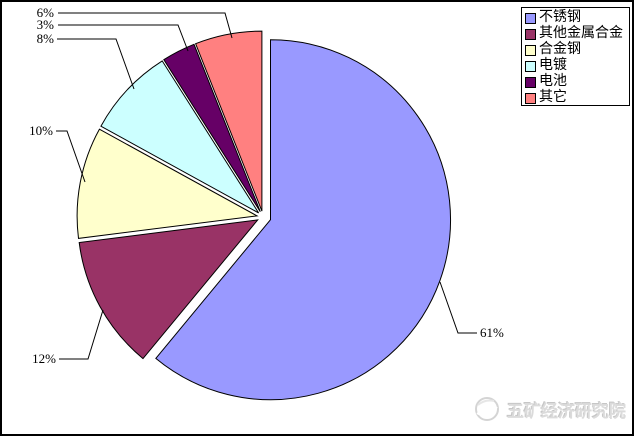  I want to click on legend-label: 电池, so click(553, 81).